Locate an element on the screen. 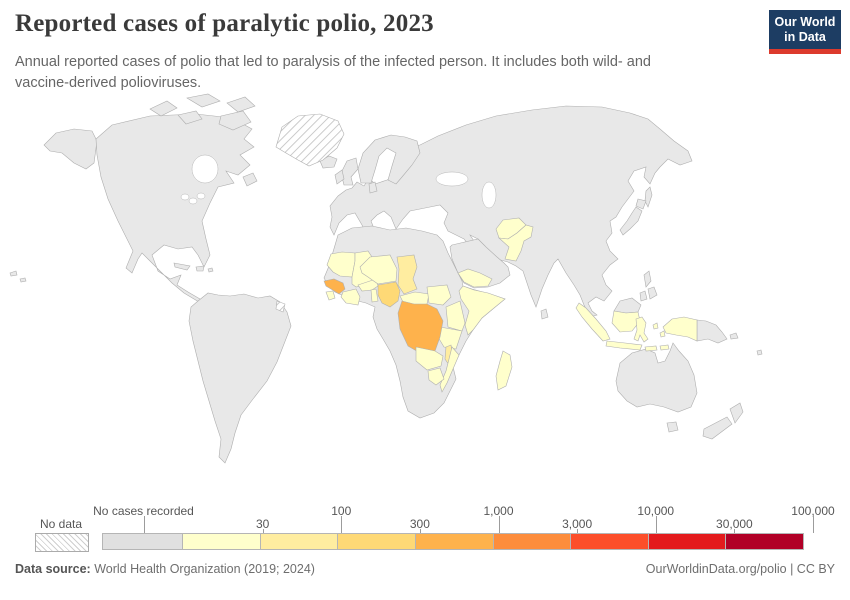  new-britain is located at coordinates (734, 336).